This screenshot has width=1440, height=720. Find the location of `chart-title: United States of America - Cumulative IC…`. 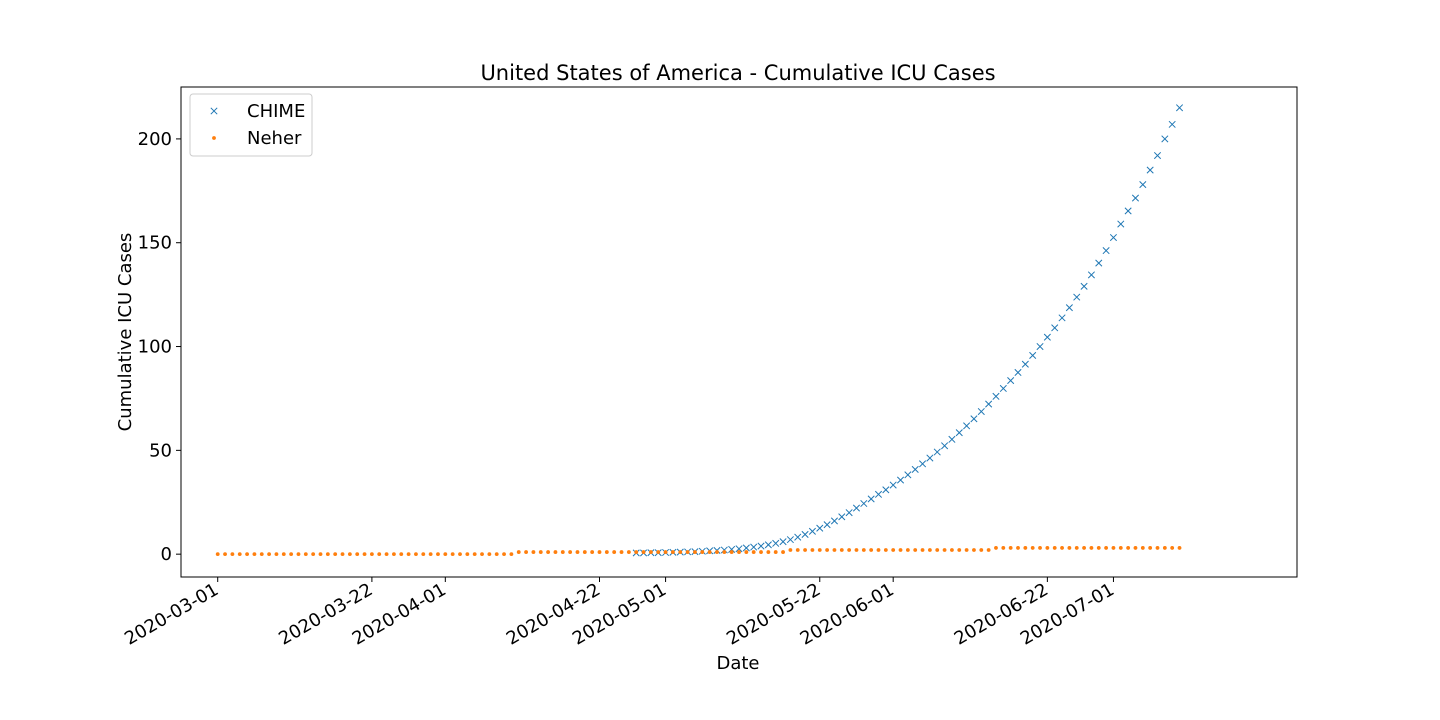

chart-title: United States of America - Cumulative IC… is located at coordinates (737, 73).